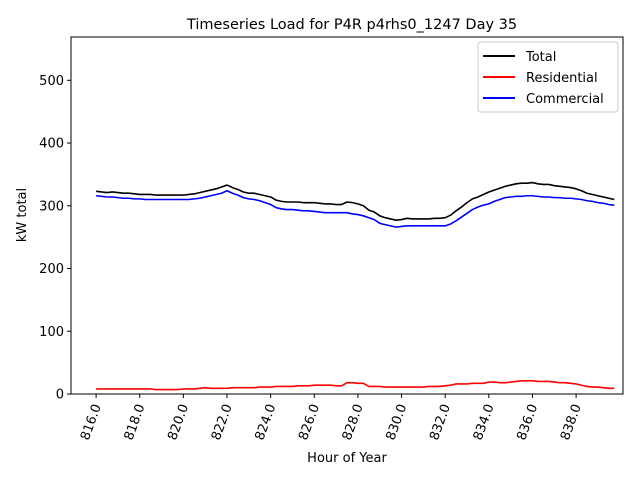 This screenshot has height=480, width=640. What do you see at coordinates (484, 422) in the screenshot?
I see `x-tick-label: 834.0` at bounding box center [484, 422].